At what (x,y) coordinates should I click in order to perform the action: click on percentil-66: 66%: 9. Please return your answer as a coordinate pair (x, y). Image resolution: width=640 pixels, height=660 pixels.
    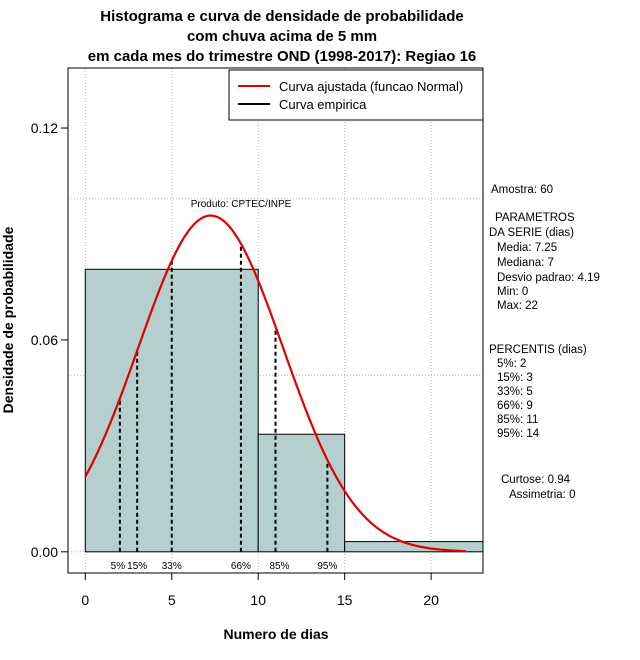
    Looking at the image, I should click on (515, 406).